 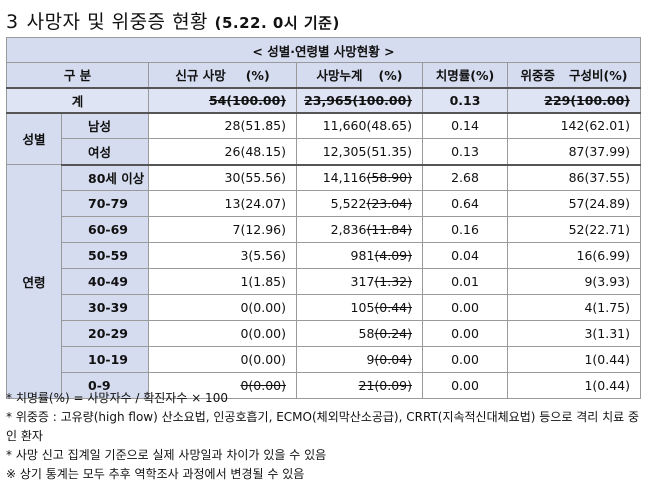 I want to click on age-row: 30-39 0(0.00) 105(0.44) 0.00 4(1.75), so click(x=324, y=307).